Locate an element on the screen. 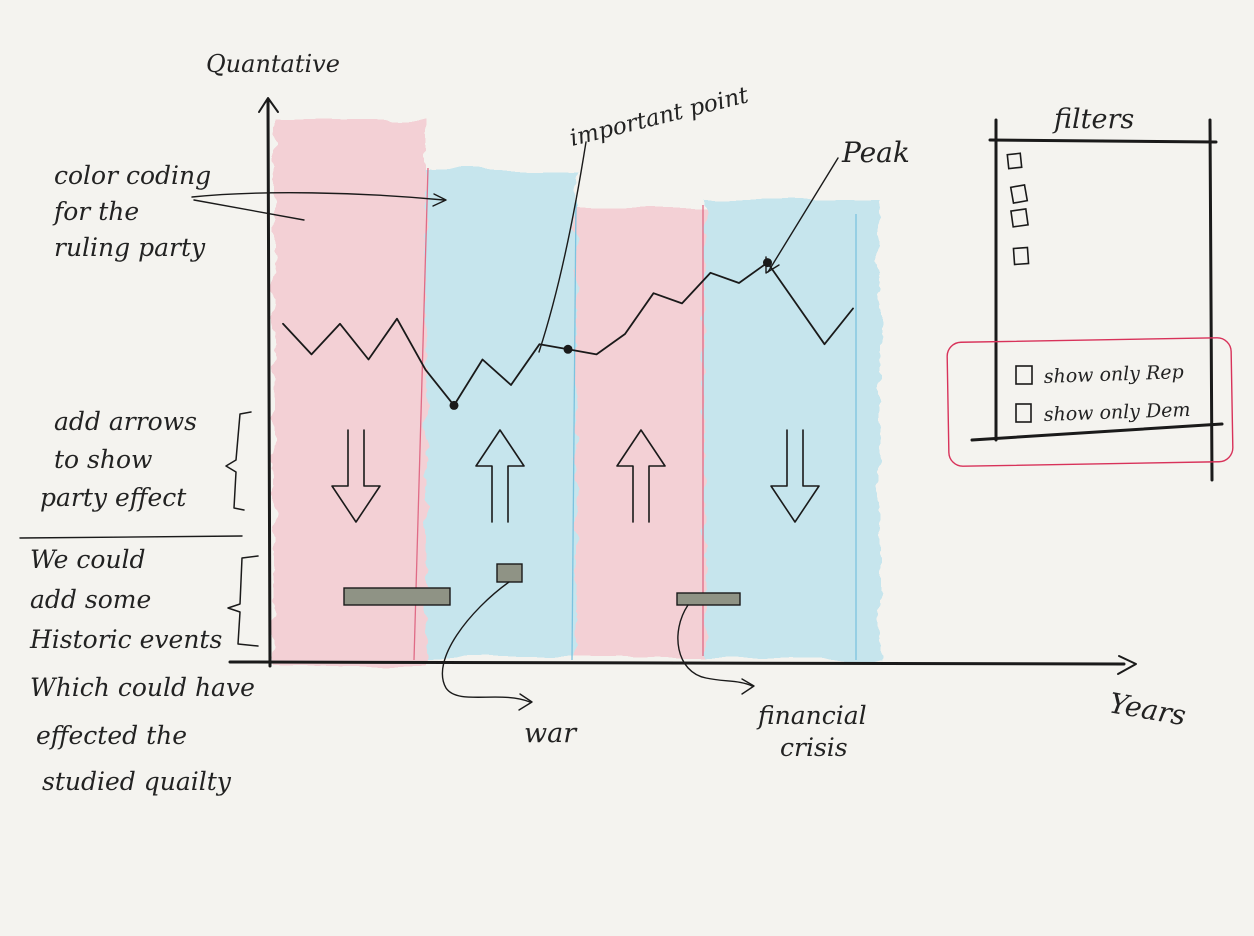  y-axis is located at coordinates (269, 383).